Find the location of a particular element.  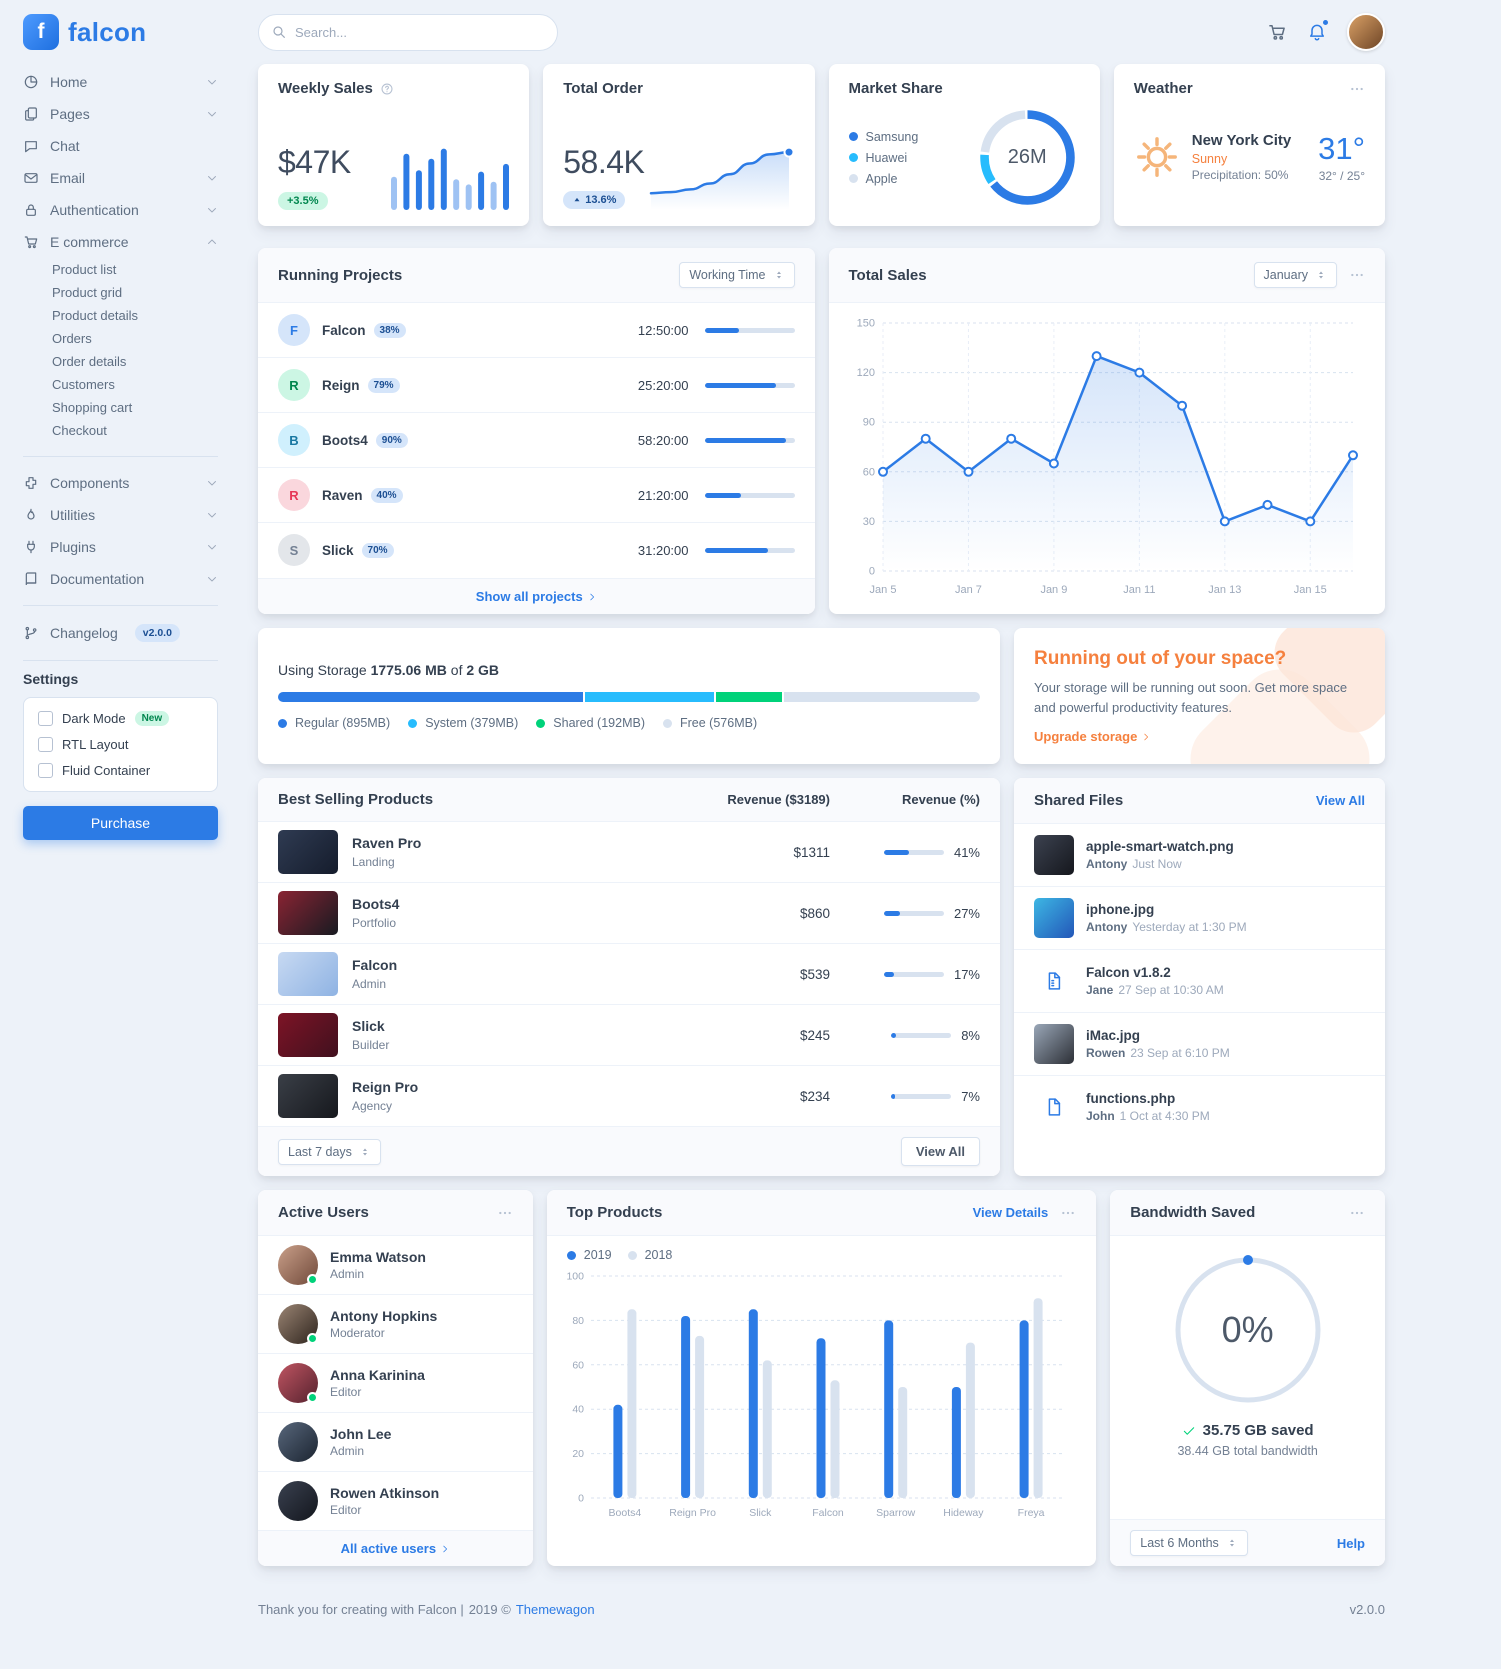

view-all-button: View All is located at coordinates (940, 1151).